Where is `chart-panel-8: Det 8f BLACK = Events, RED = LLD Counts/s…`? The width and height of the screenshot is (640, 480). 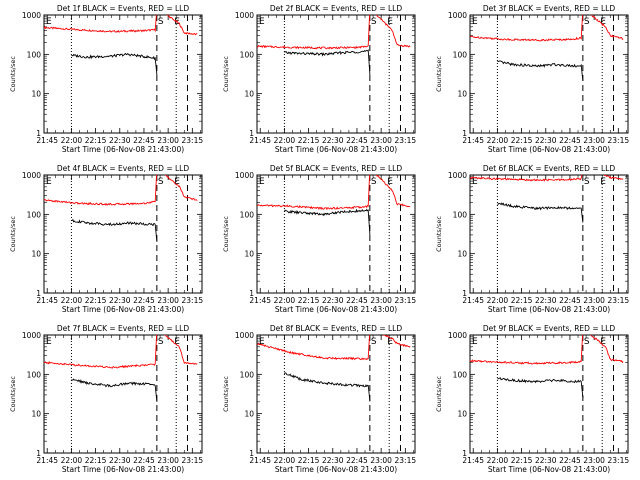
chart-panel-8: Det 8f BLACK = Events, RED = LLD Counts/s… is located at coordinates (319, 399).